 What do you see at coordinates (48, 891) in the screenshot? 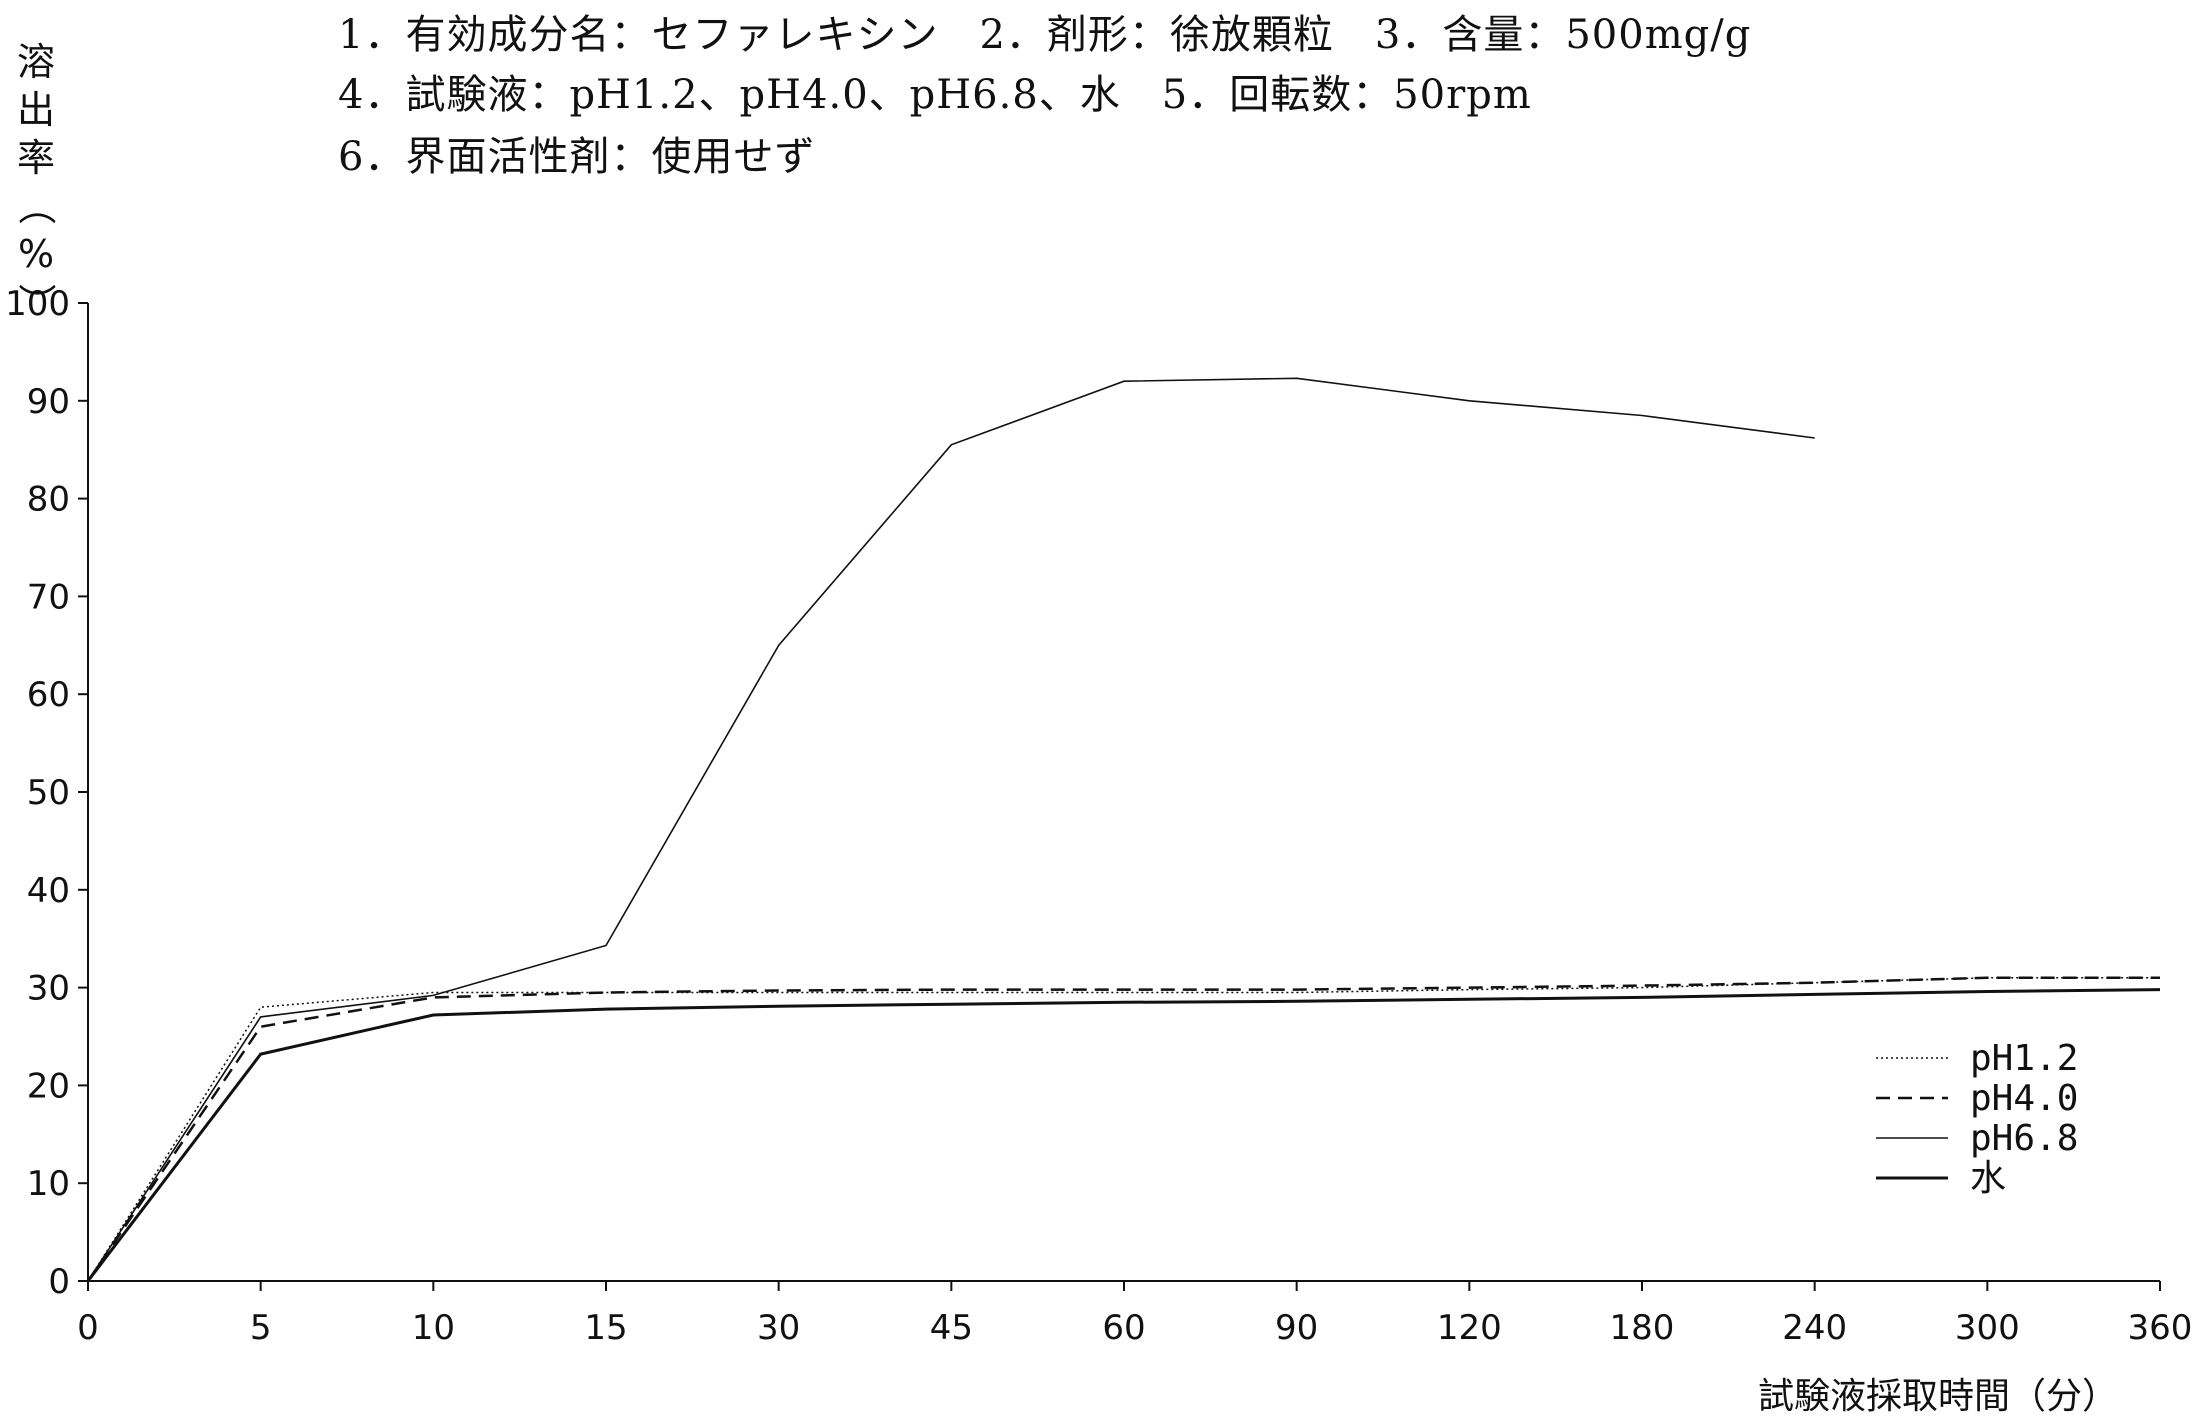
I see `y-tick-label: 40` at bounding box center [48, 891].